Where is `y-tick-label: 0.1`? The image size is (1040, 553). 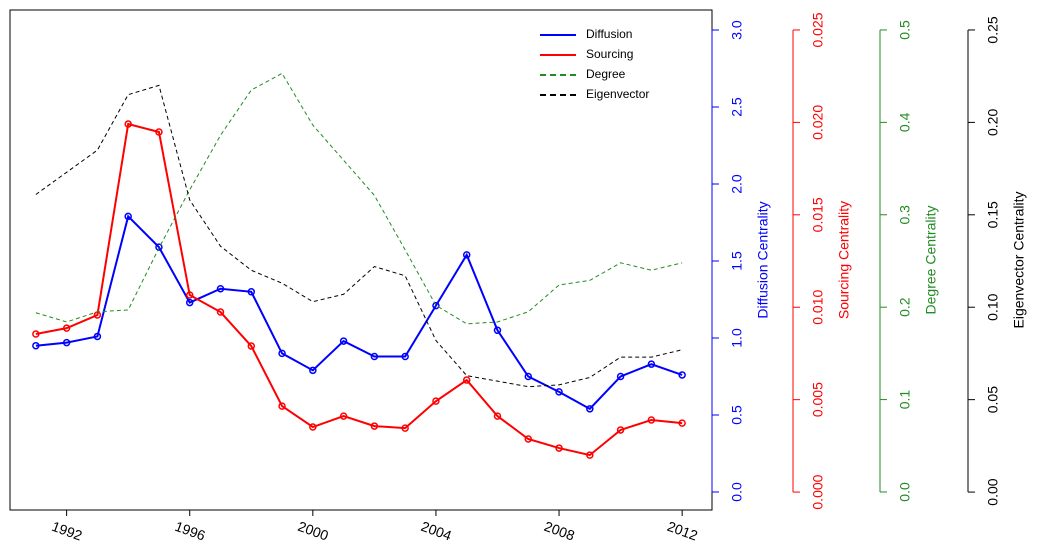
y-tick-label: 0.1 is located at coordinates (905, 400).